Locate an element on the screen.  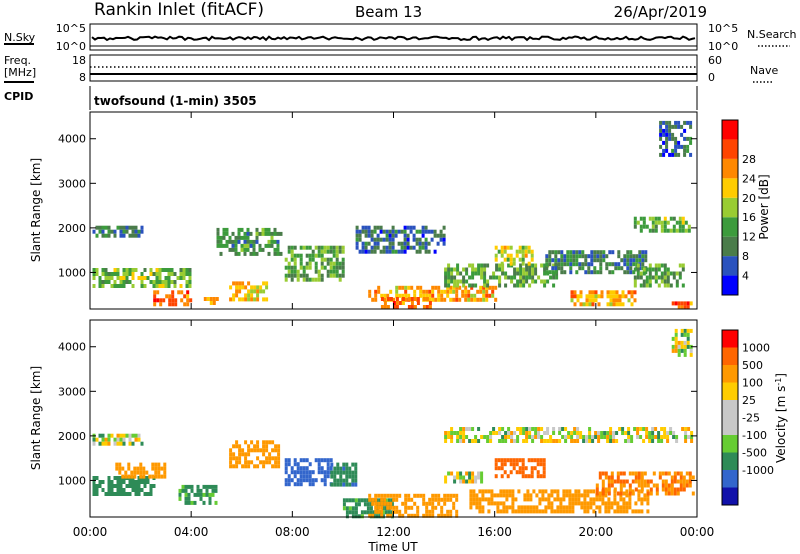
x-tick-label: 00:00 is located at coordinates (90, 532).